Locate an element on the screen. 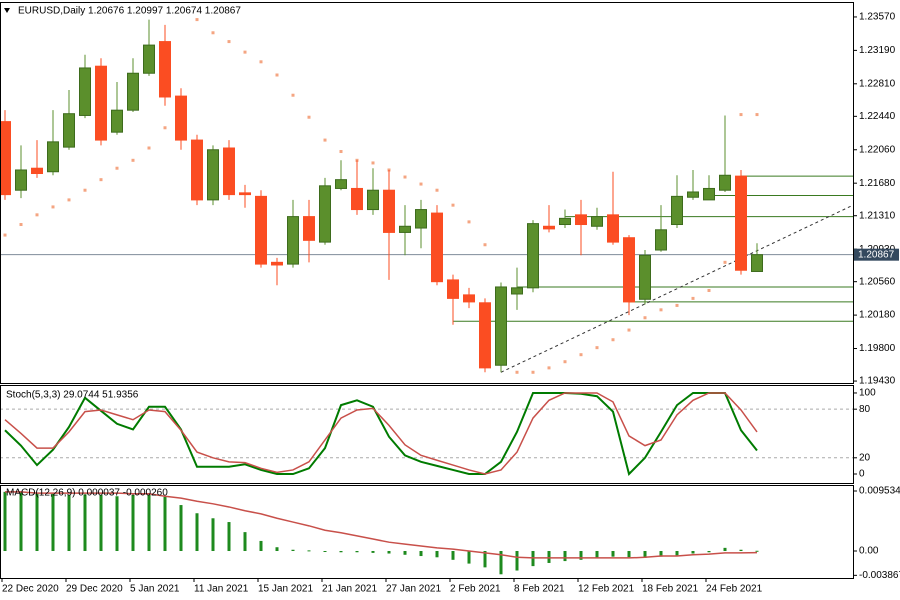 The width and height of the screenshot is (900, 600). x-tick-label: 22 Dec 2020 is located at coordinates (30, 589).